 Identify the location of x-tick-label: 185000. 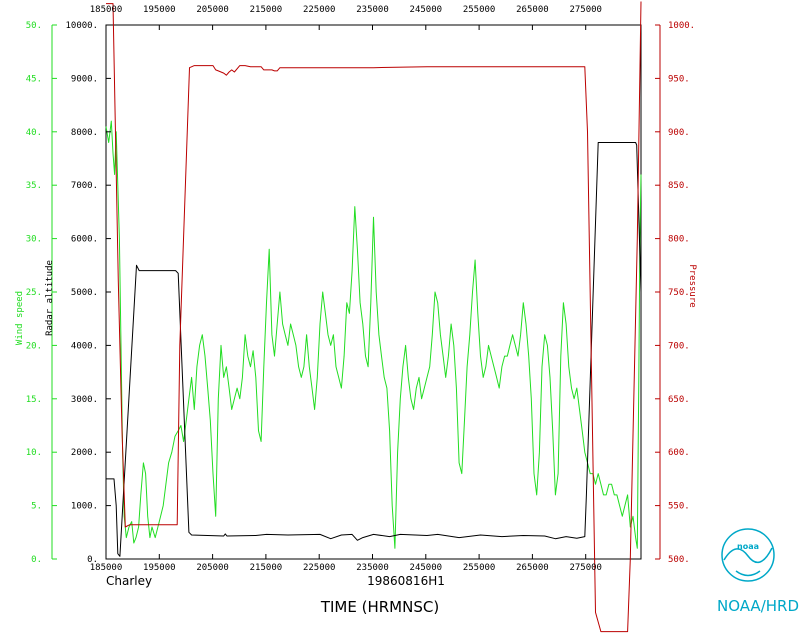
(106, 568).